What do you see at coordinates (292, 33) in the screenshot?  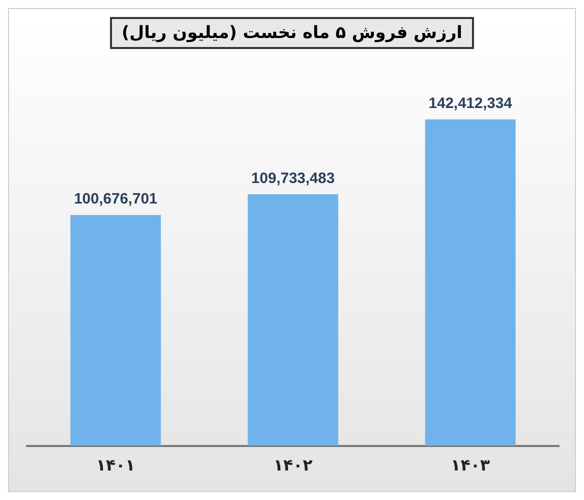 I see `chart-title: ارزش فروش ۵ ماه نخست (میلیون ریال)` at bounding box center [292, 33].